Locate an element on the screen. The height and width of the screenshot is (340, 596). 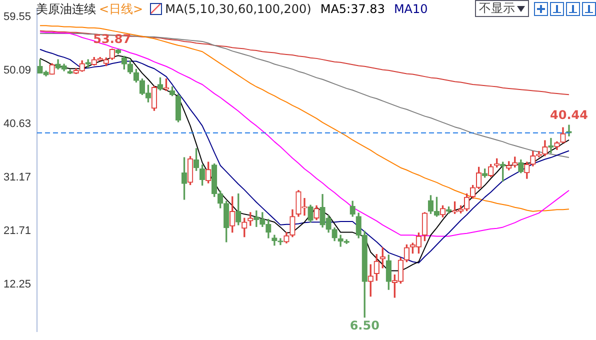
chart-subtitle: <日线> is located at coordinates (121, 9).